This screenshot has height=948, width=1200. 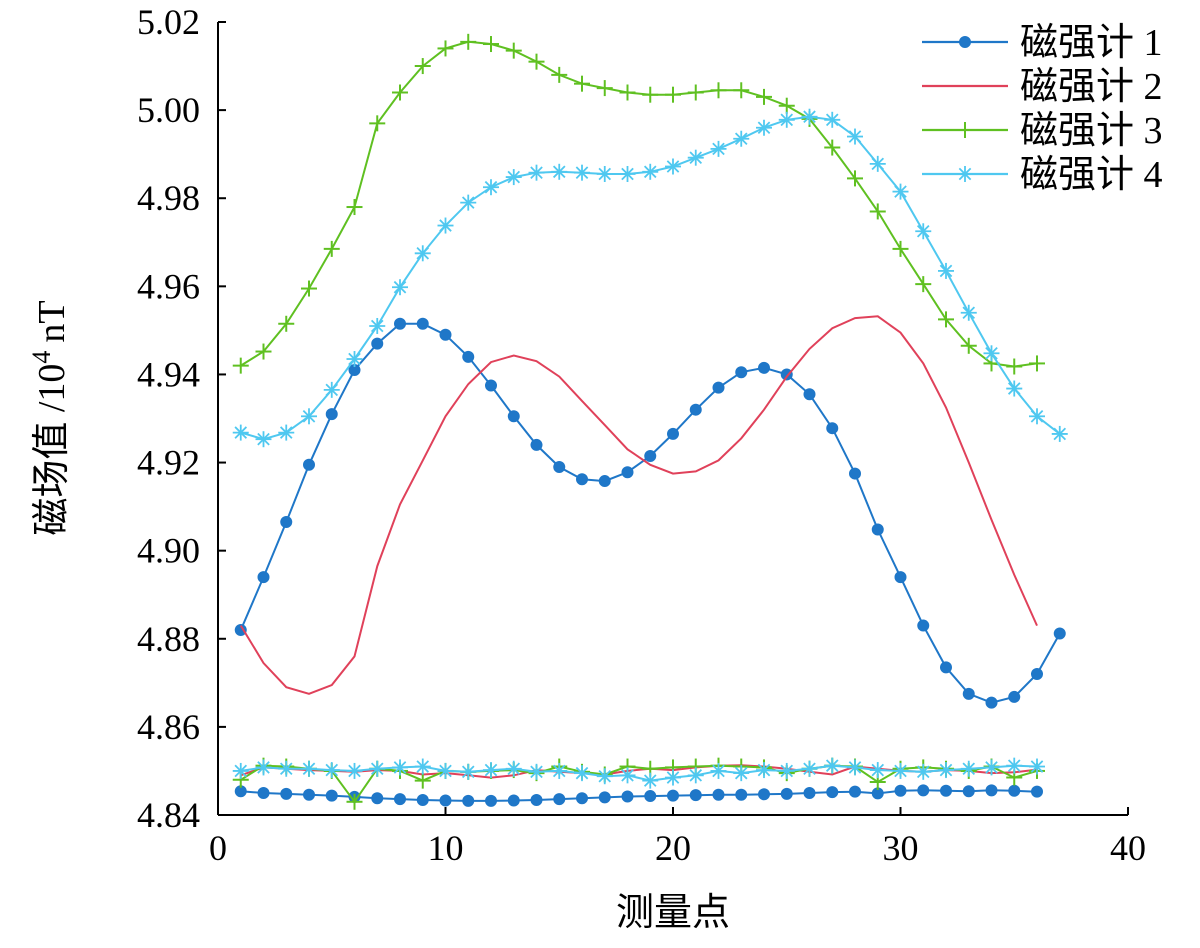 I want to click on legend-item-4: 磁强计 4, so click(x=1042, y=175).